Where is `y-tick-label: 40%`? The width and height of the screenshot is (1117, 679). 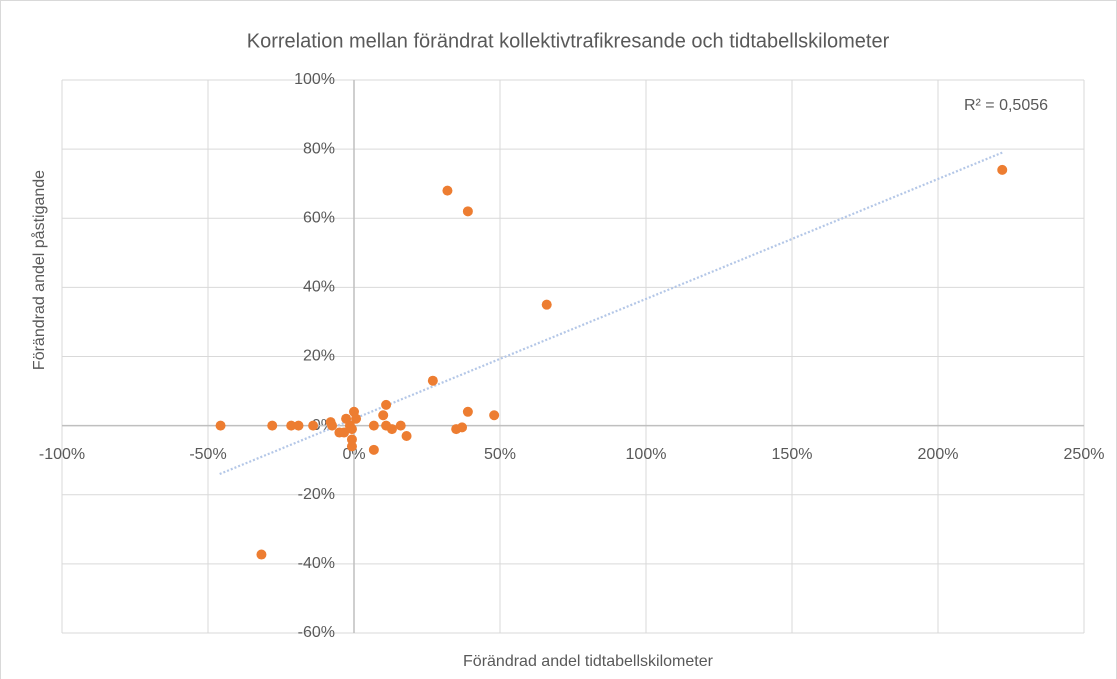 y-tick-label: 40% is located at coordinates (319, 287).